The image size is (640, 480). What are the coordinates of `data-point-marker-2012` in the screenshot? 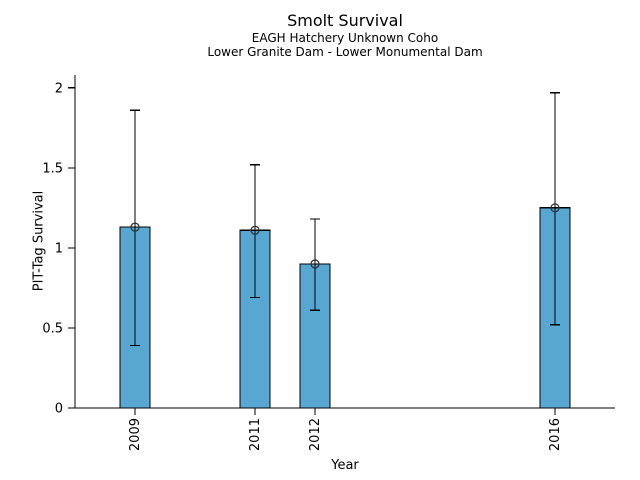 It's located at (315, 264).